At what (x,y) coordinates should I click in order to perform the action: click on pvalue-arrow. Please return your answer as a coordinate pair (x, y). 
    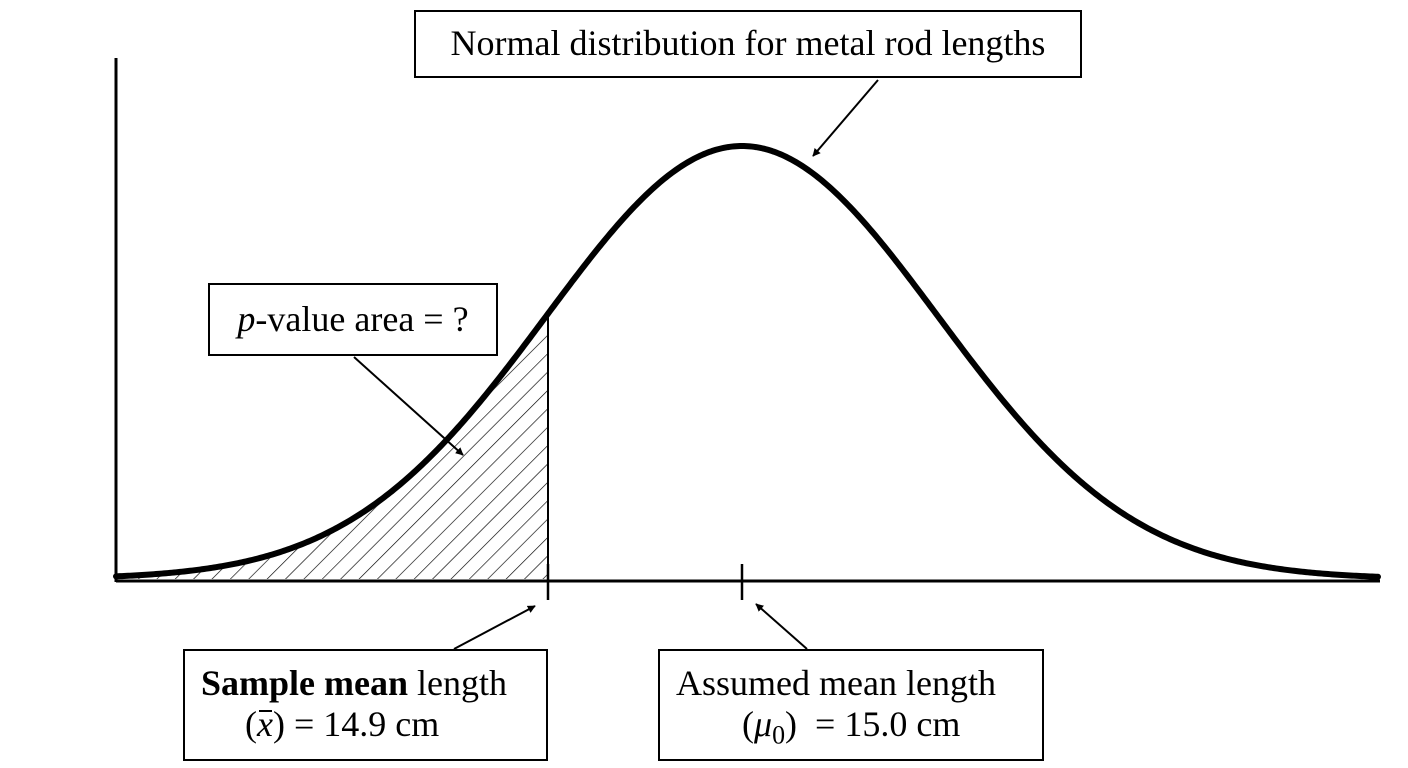
    Looking at the image, I should click on (408, 406).